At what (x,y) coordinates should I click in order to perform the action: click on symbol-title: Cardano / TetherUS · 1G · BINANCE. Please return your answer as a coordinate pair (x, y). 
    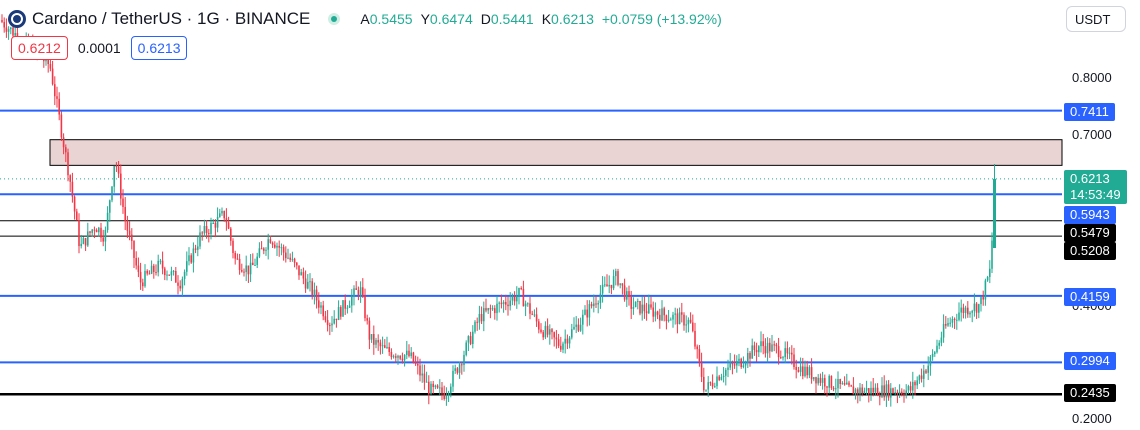
    Looking at the image, I should click on (171, 18).